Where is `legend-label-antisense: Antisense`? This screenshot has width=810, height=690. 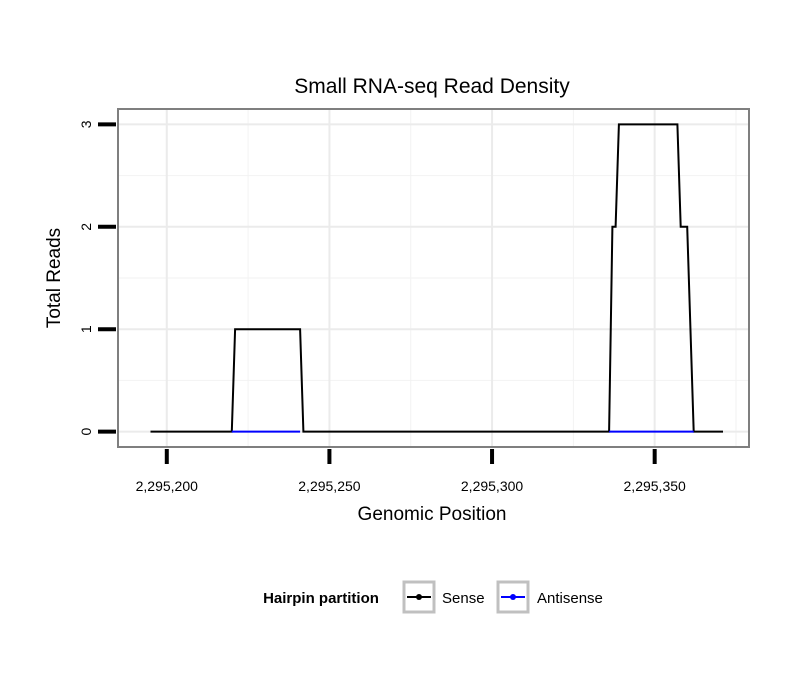
legend-label-antisense: Antisense is located at coordinates (570, 598).